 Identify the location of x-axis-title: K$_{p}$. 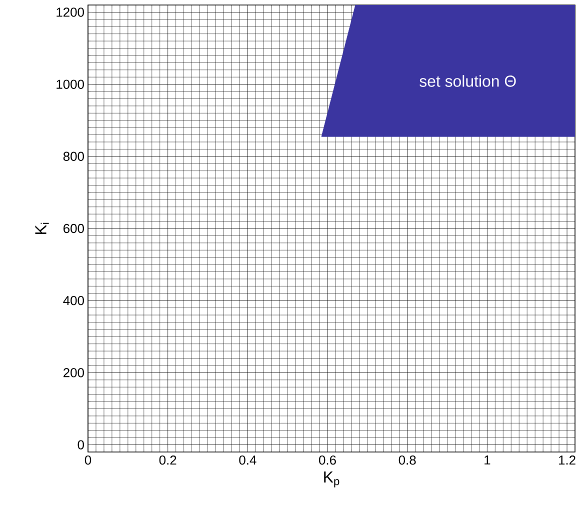
(332, 480).